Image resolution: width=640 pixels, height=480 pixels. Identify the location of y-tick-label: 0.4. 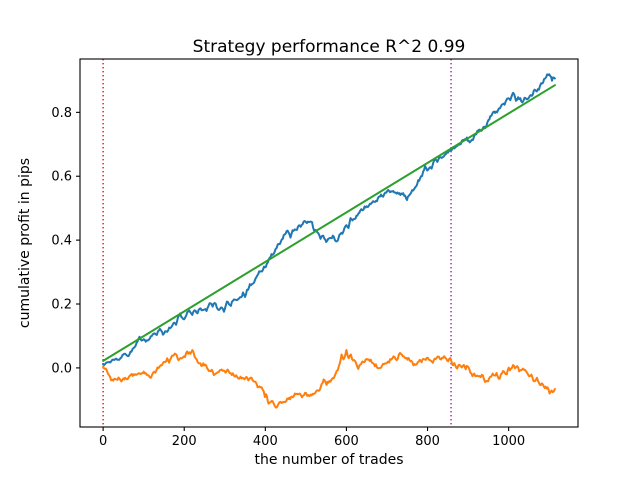
(61, 241).